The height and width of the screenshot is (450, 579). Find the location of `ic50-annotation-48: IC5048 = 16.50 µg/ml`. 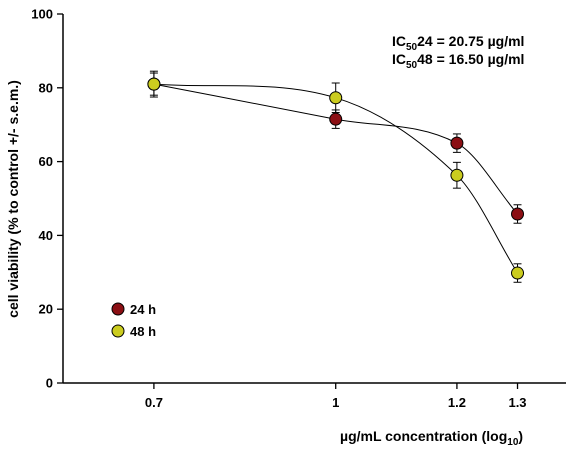

ic50-annotation-48: IC5048 = 16.50 µg/ml is located at coordinates (458, 61).